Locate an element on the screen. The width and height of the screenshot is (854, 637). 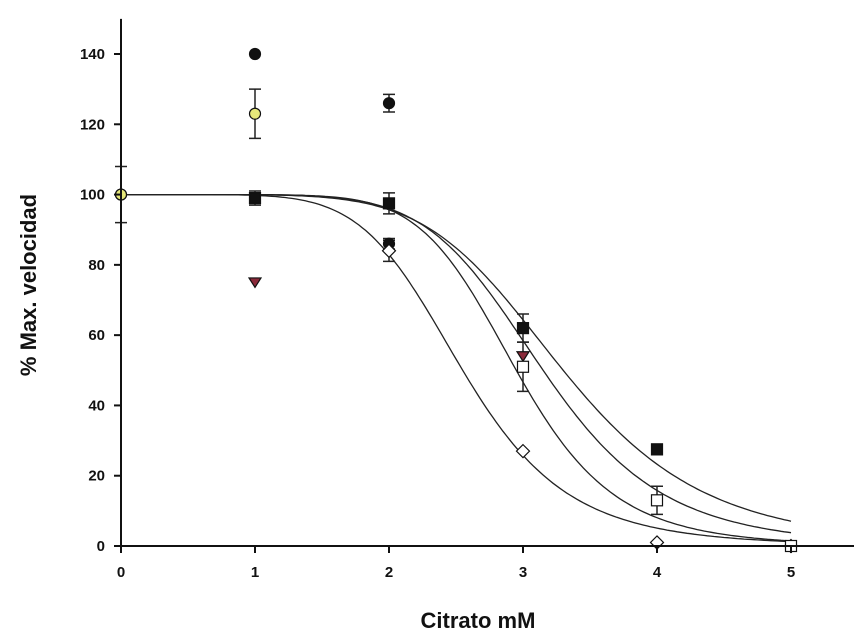
x-tick-label: 1 is located at coordinates (255, 572).